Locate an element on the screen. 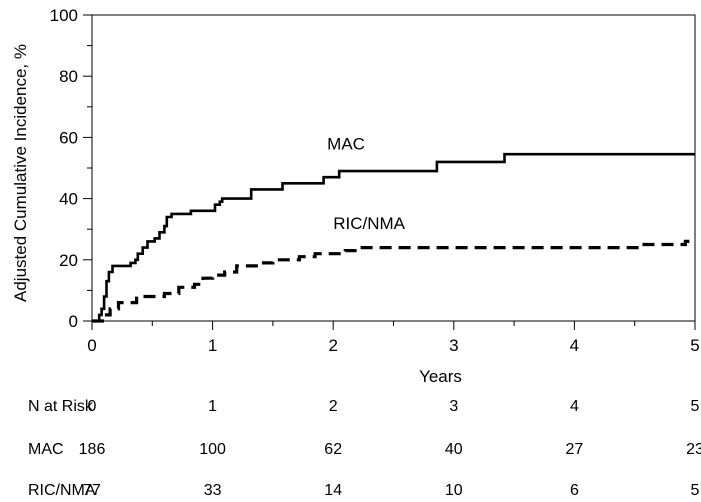 Image resolution: width=701 pixels, height=502 pixels. risk-row-label-ric-nma: RIC/NMA is located at coordinates (62, 490).